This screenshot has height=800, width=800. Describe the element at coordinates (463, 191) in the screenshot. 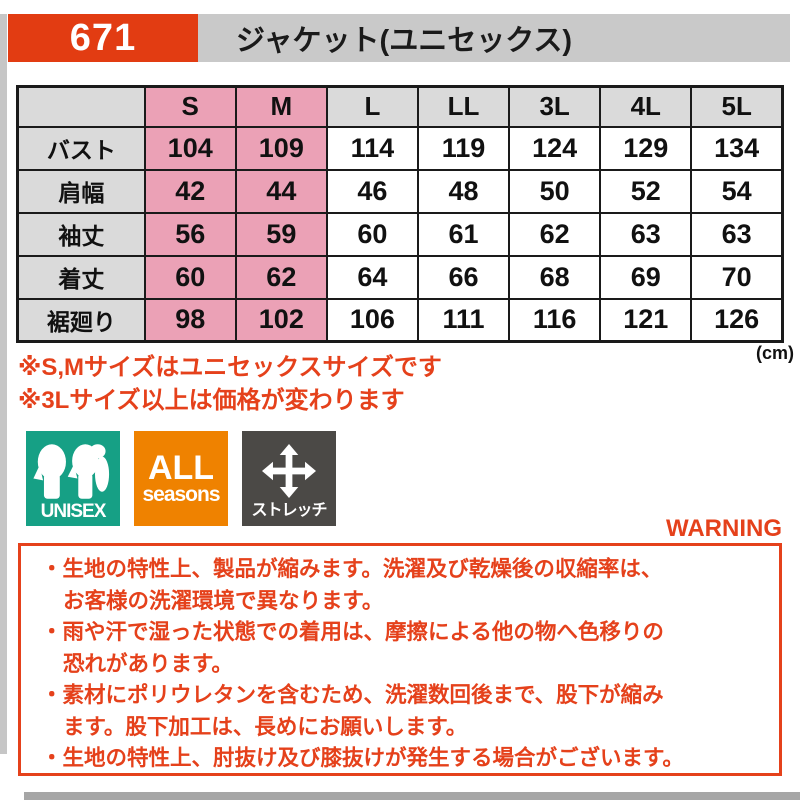

I see `cell: 48` at that location.